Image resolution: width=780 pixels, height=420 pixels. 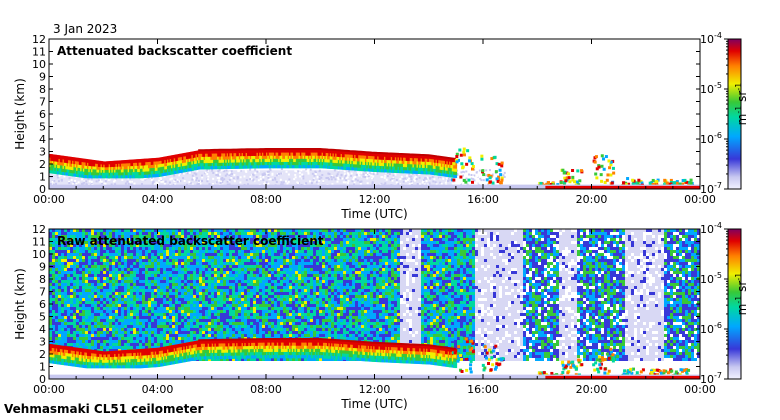 What do you see at coordinates (190, 241) in the screenshot?
I see `panel-title: Raw attenuated backscatter coefficient` at bounding box center [190, 241].